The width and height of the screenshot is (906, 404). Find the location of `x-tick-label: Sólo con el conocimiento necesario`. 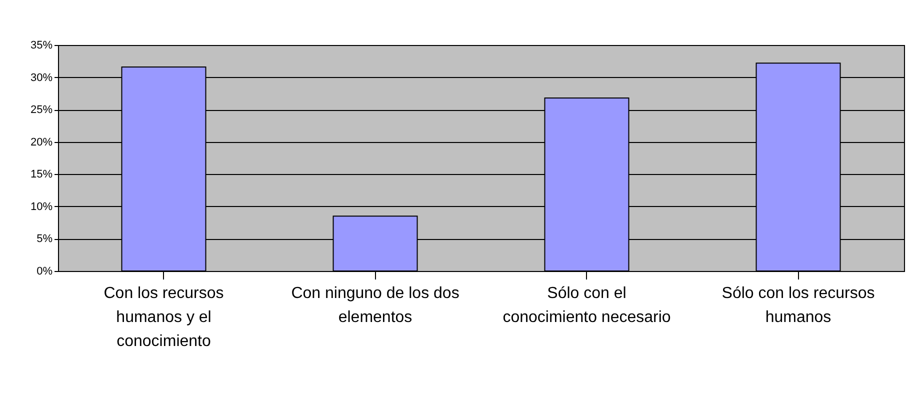

x-tick-label: Sólo con el conocimiento necesario is located at coordinates (586, 305).